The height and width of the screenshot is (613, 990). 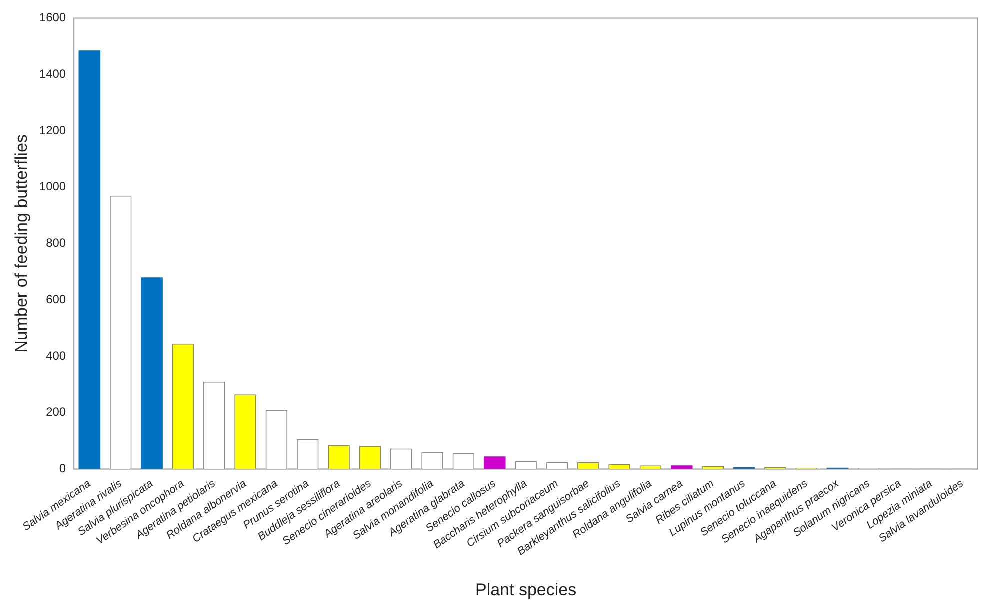 What do you see at coordinates (56, 243) in the screenshot?
I see `y-tick-label: 800` at bounding box center [56, 243].